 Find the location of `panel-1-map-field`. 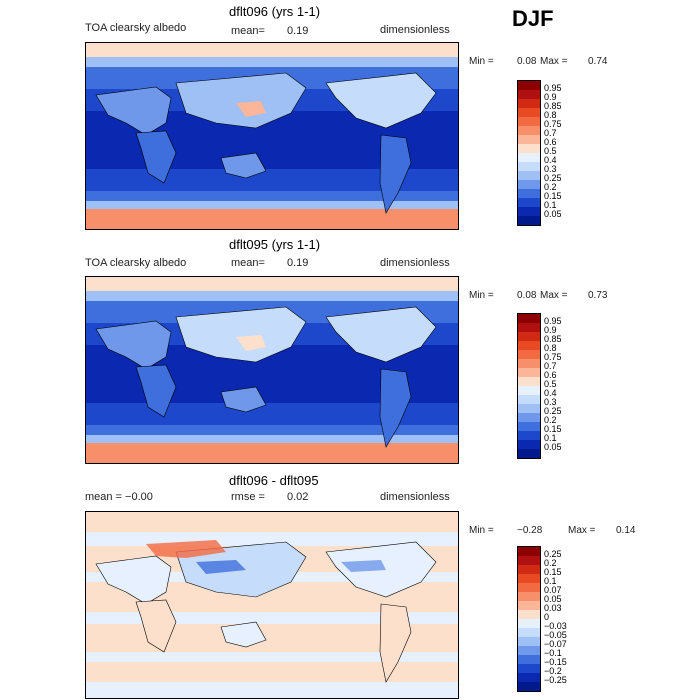

panel-1-map-field is located at coordinates (272, 136).